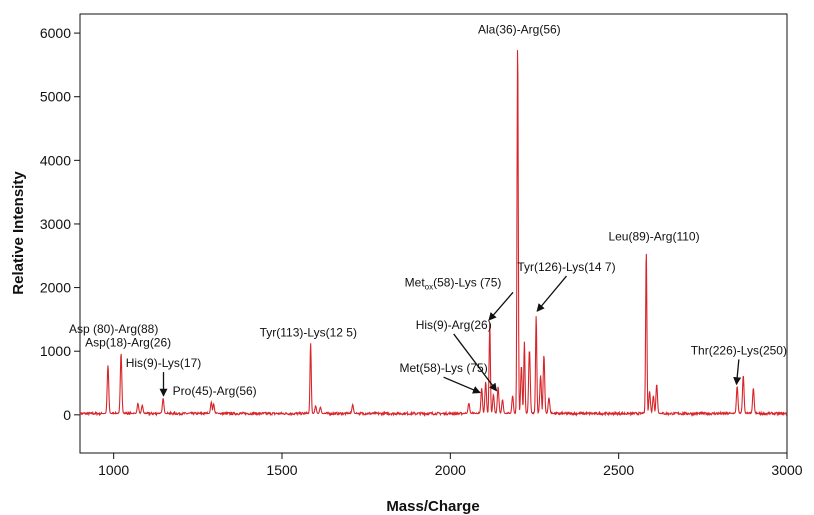  I want to click on x-tick-label: 3000, so click(786, 470).